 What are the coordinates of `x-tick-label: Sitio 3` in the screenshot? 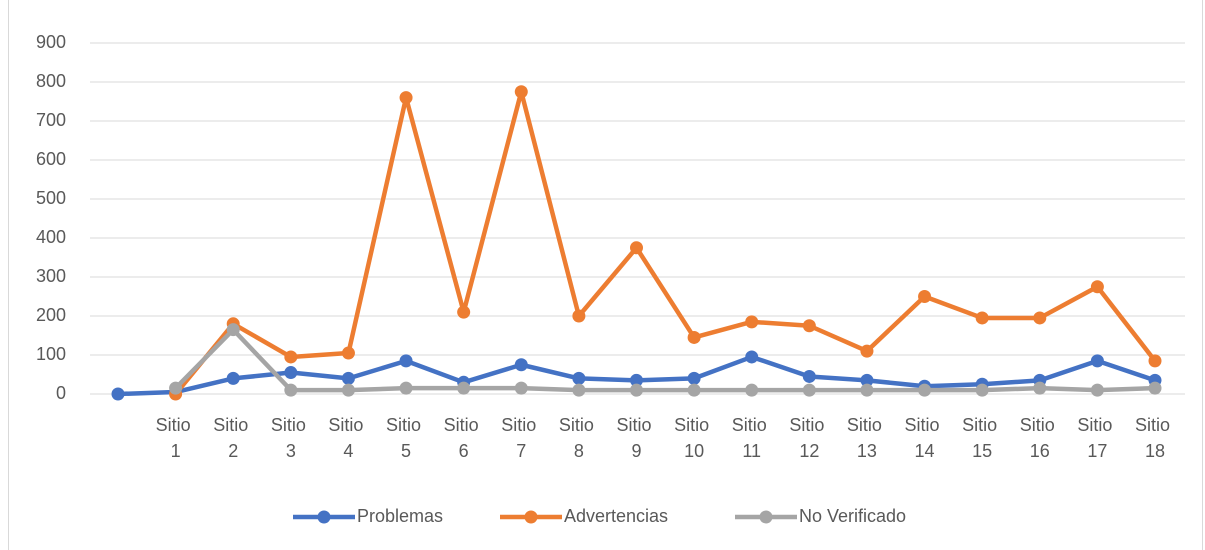 It's located at (291, 438).